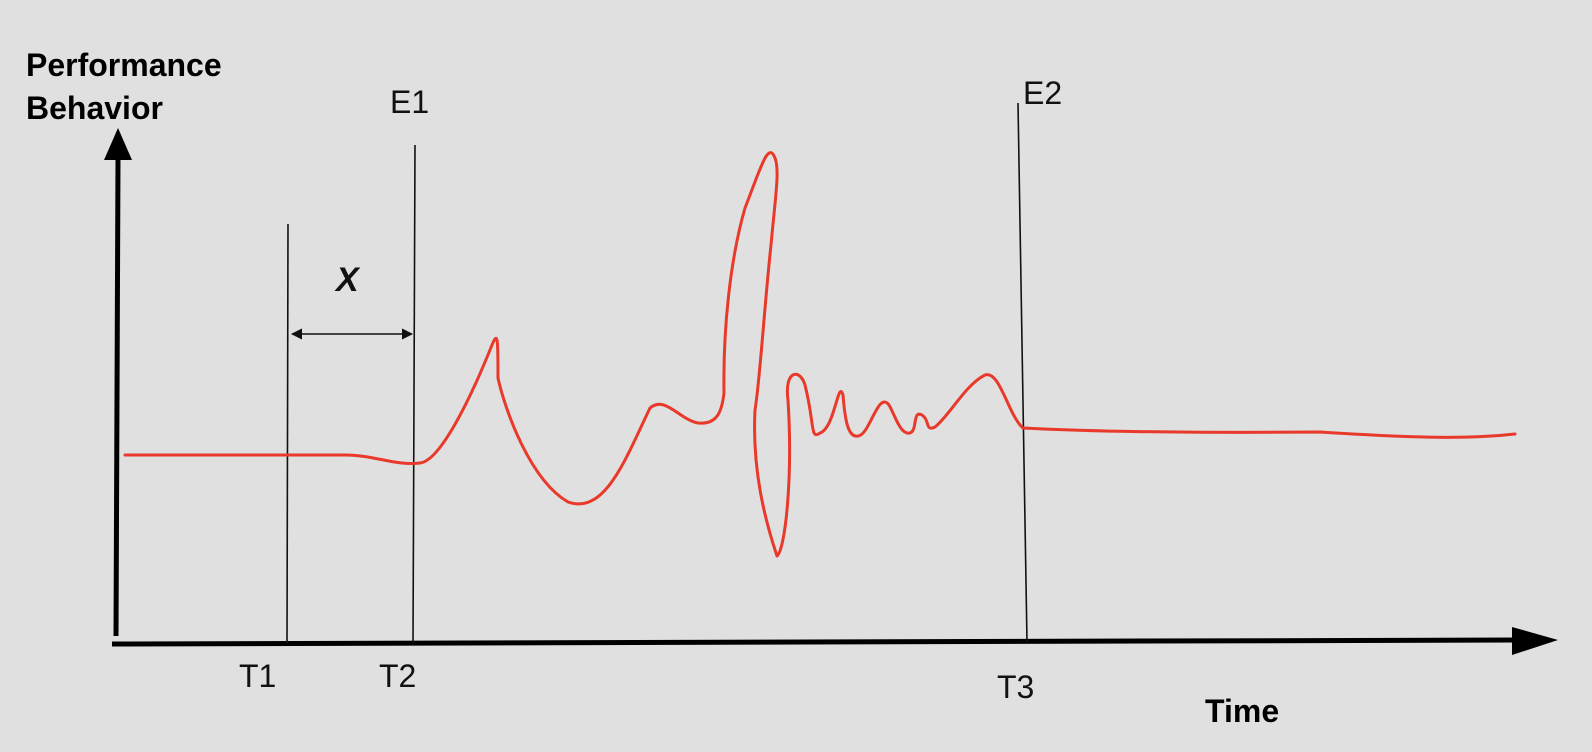 The image size is (1592, 752). What do you see at coordinates (347, 280) in the screenshot?
I see `interval-x-label: X` at bounding box center [347, 280].